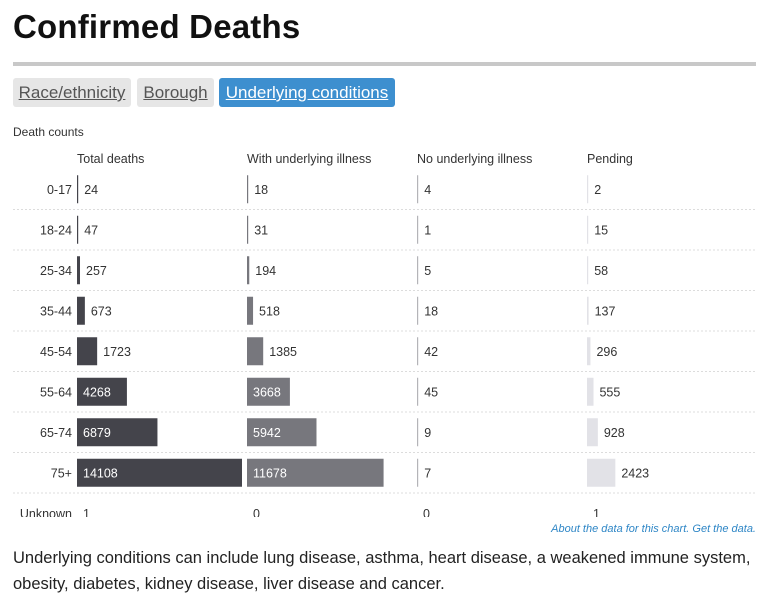 The height and width of the screenshot is (610, 768). I want to click on row-label: 0-17, so click(59, 190).